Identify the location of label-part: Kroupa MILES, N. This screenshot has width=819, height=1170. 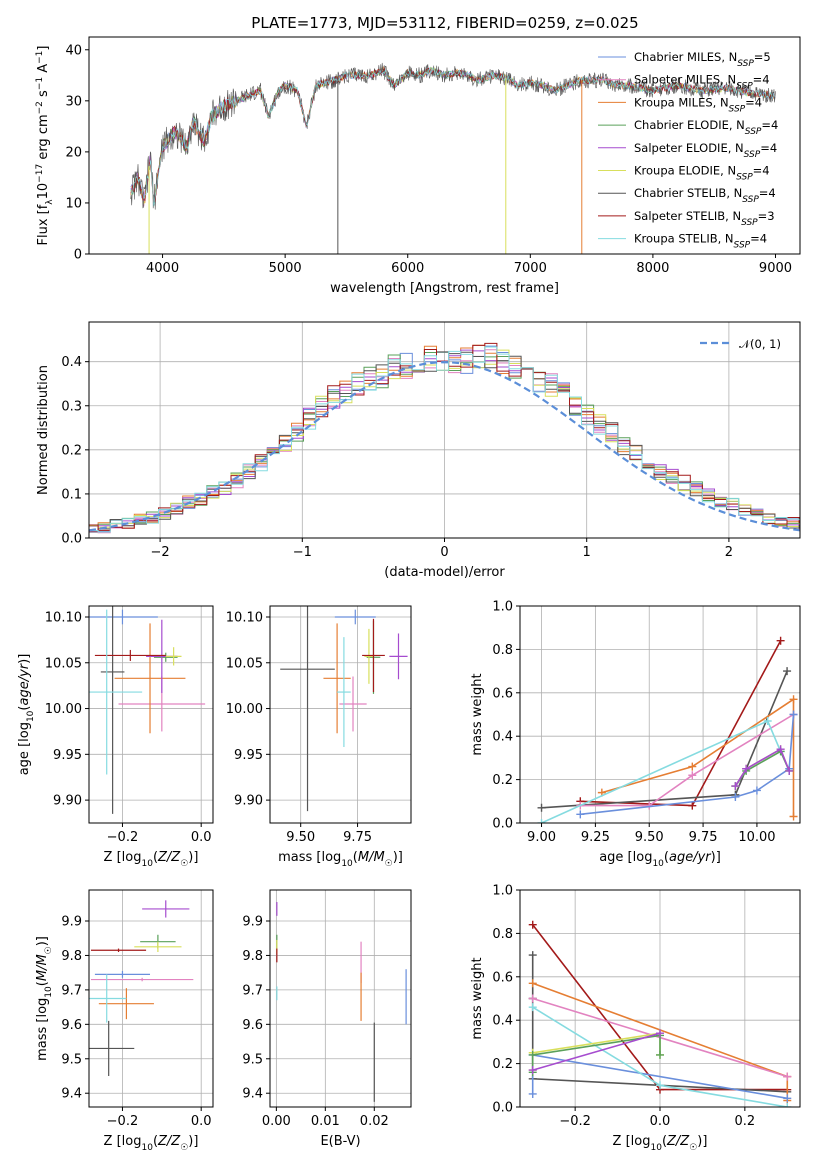
(681, 102).